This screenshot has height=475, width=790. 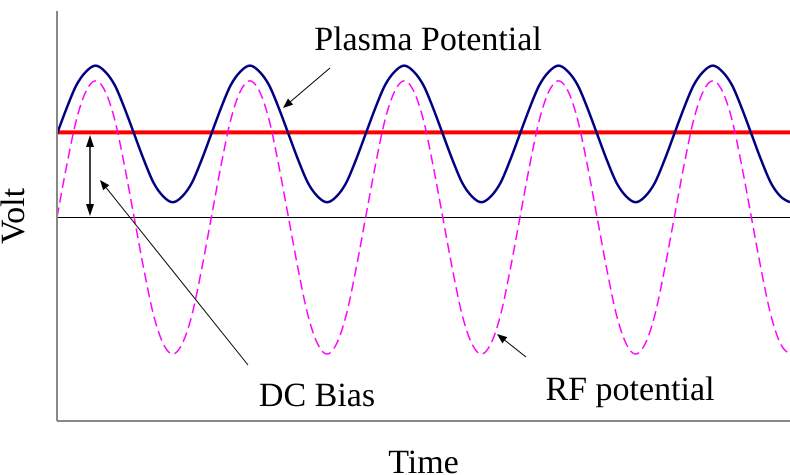 I want to click on y-axis-title: Volt, so click(x=16, y=215).